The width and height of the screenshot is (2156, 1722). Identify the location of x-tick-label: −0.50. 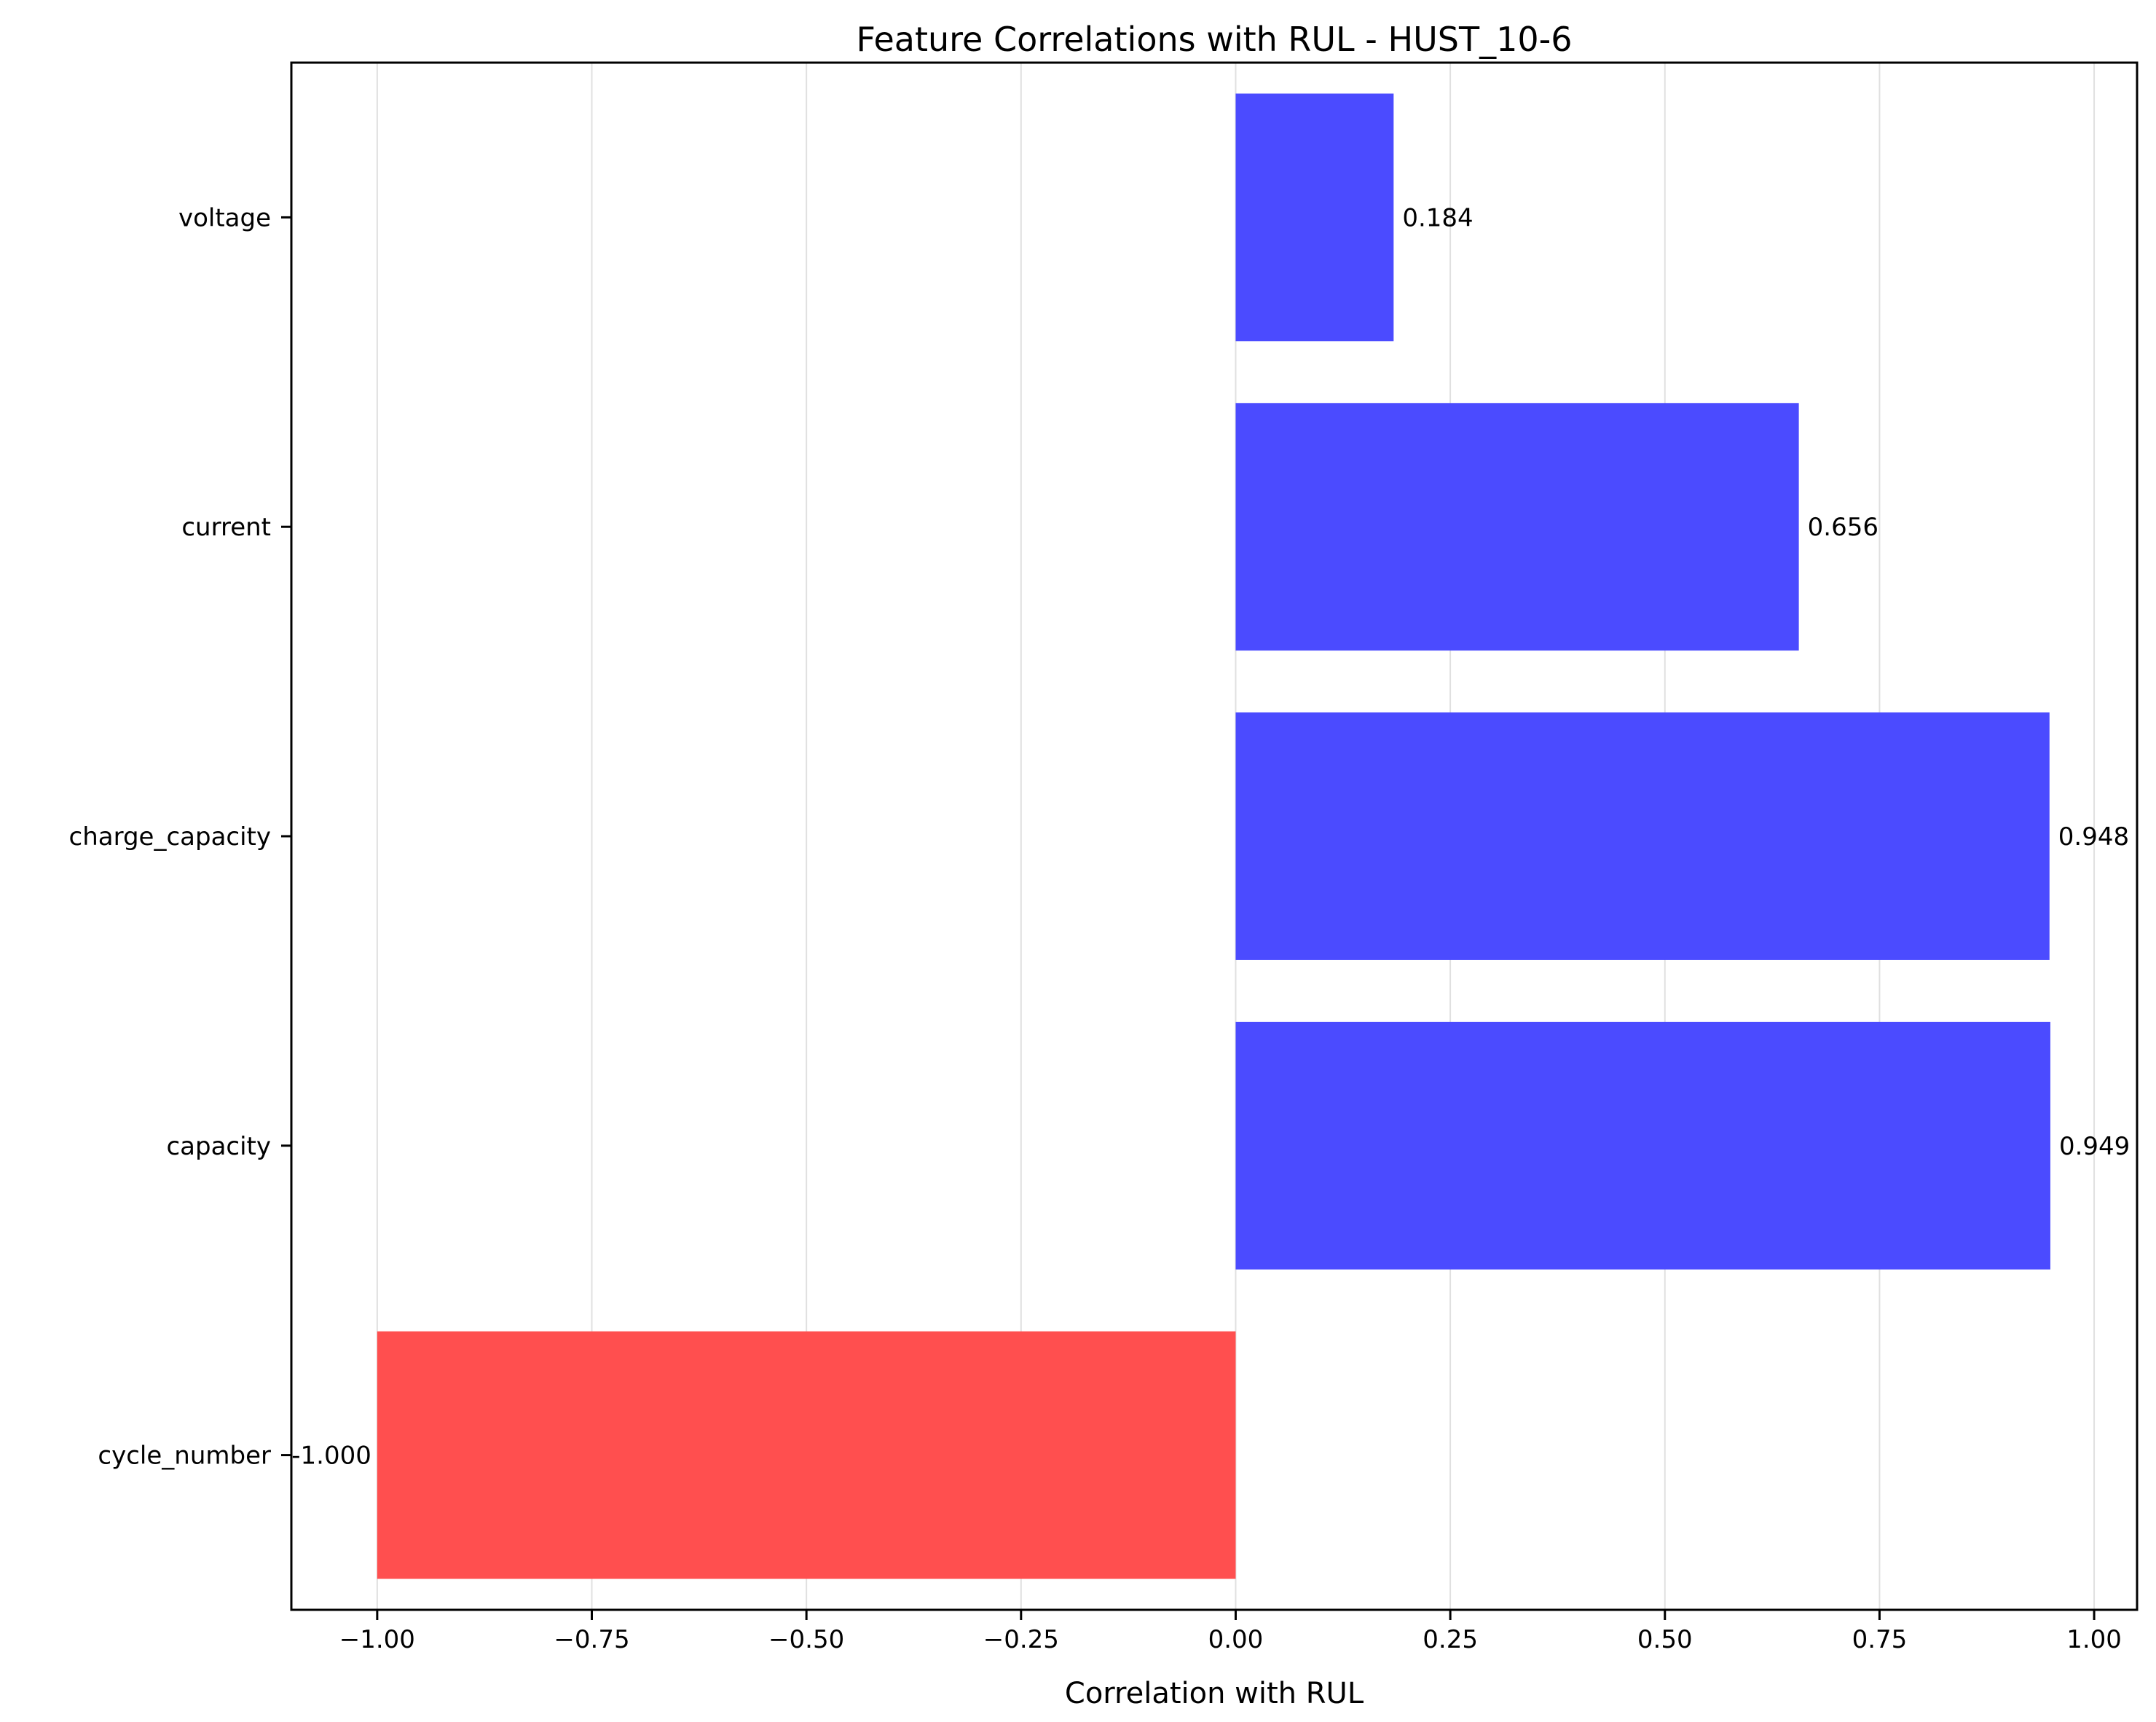
(806, 1640).